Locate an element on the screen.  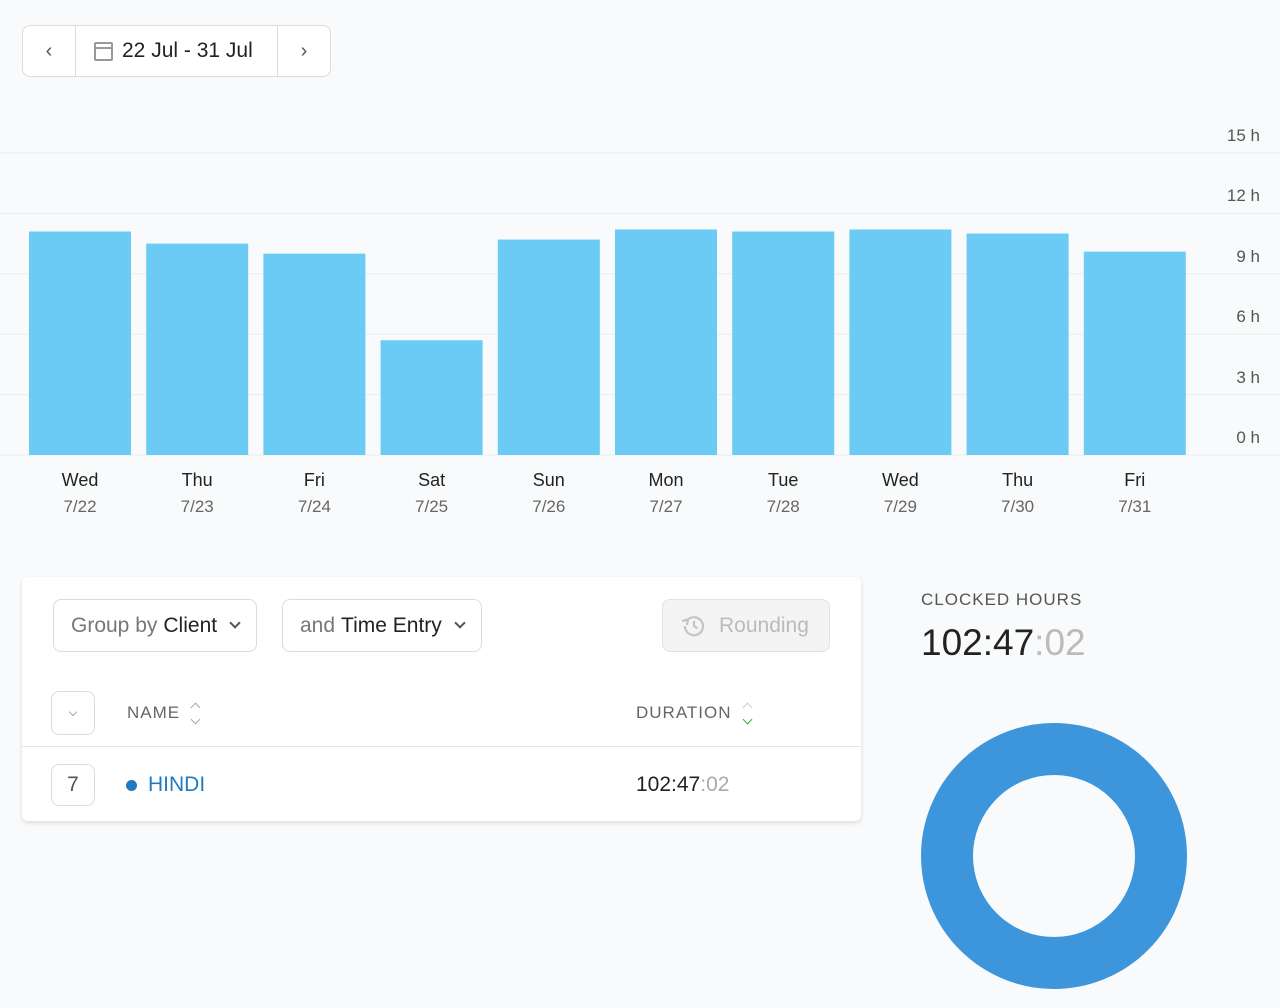
duration-column-header: DURATION is located at coordinates (694, 713).